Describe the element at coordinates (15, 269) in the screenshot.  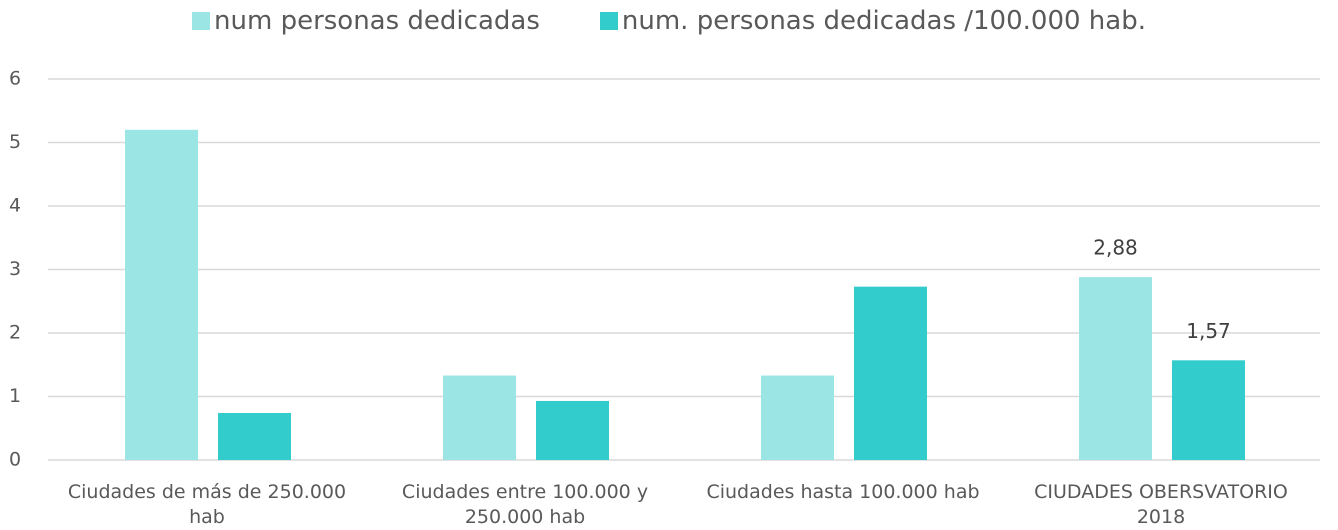
I see `y-tick-label: 3` at that location.